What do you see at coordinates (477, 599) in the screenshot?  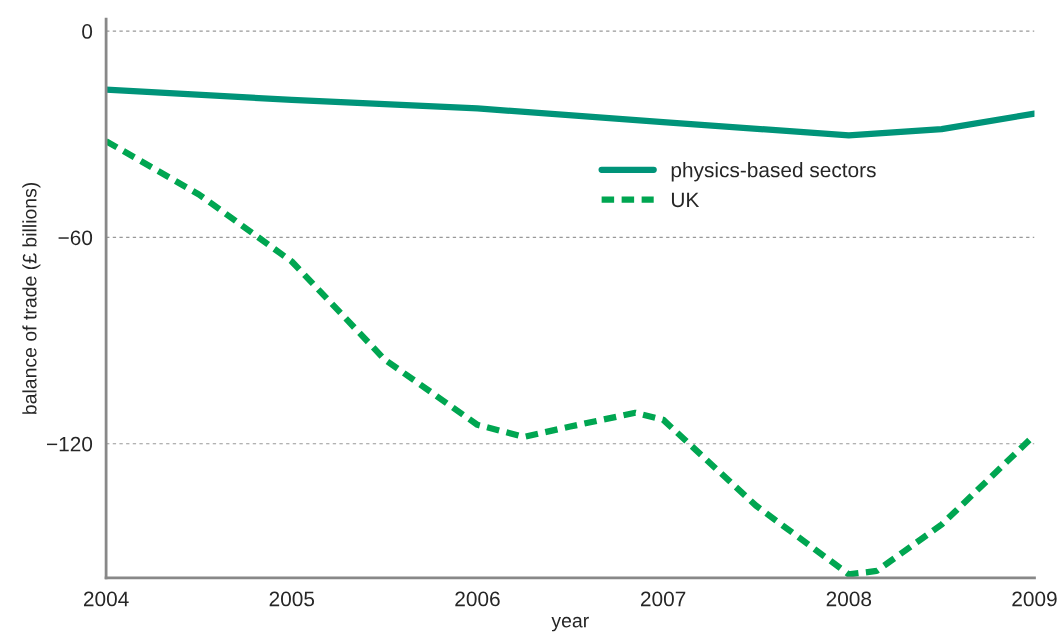 I see `x-tick-label: 2006` at bounding box center [477, 599].